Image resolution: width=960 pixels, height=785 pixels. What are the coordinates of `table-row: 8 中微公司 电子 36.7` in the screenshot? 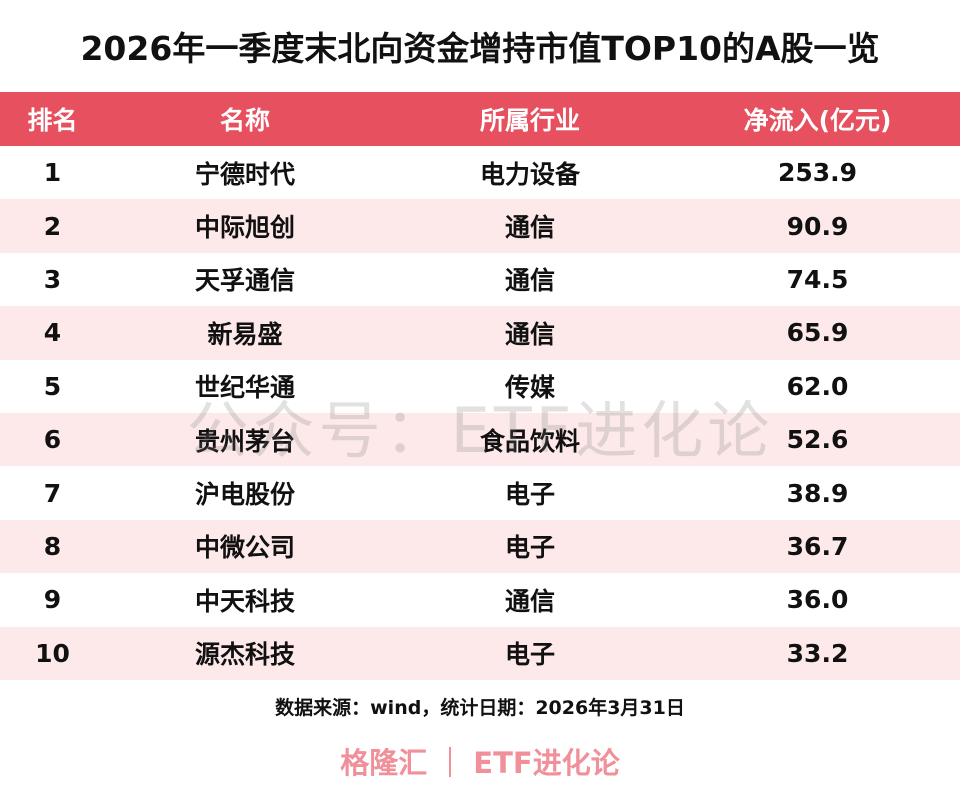 It's located at (480, 546).